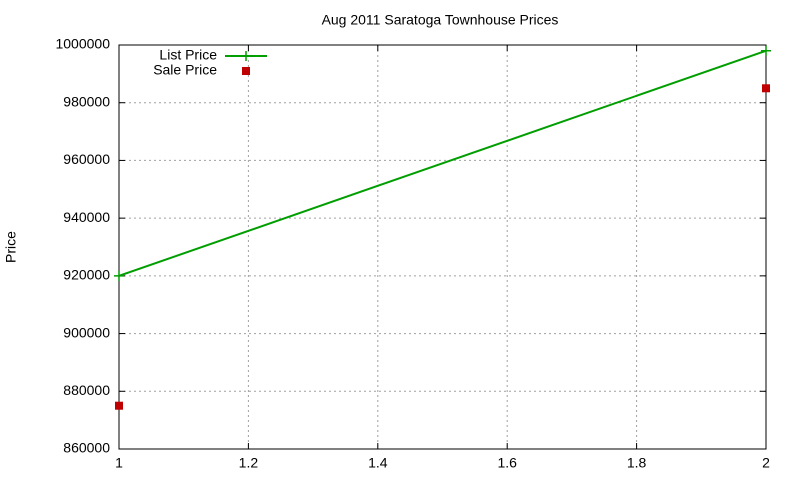 This screenshot has width=800, height=480. I want to click on chart-title: Aug 2011 Saratoga Townhouse Prices, so click(440, 20).